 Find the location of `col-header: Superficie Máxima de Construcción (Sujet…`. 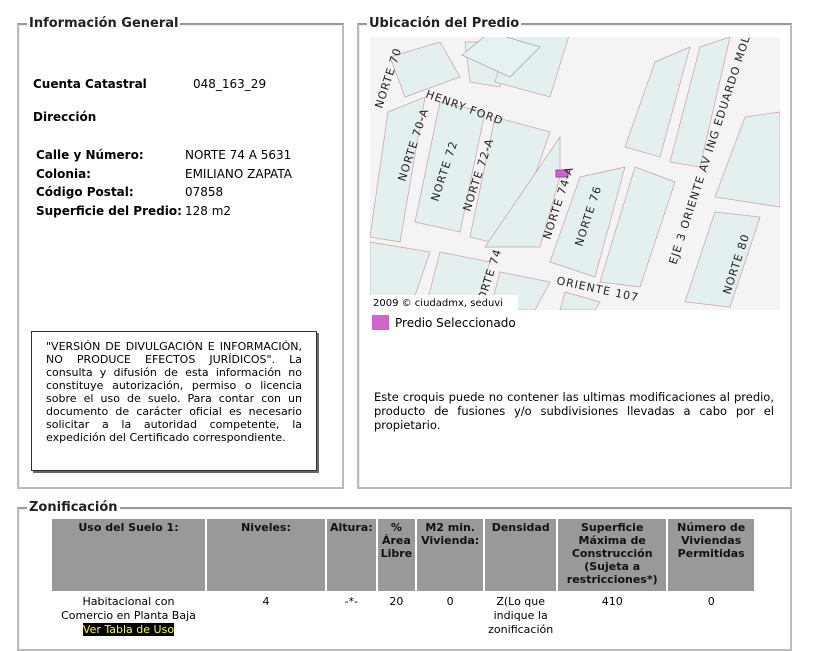

col-header: Superficie Máxima de Construcción (Sujet… is located at coordinates (612, 555).